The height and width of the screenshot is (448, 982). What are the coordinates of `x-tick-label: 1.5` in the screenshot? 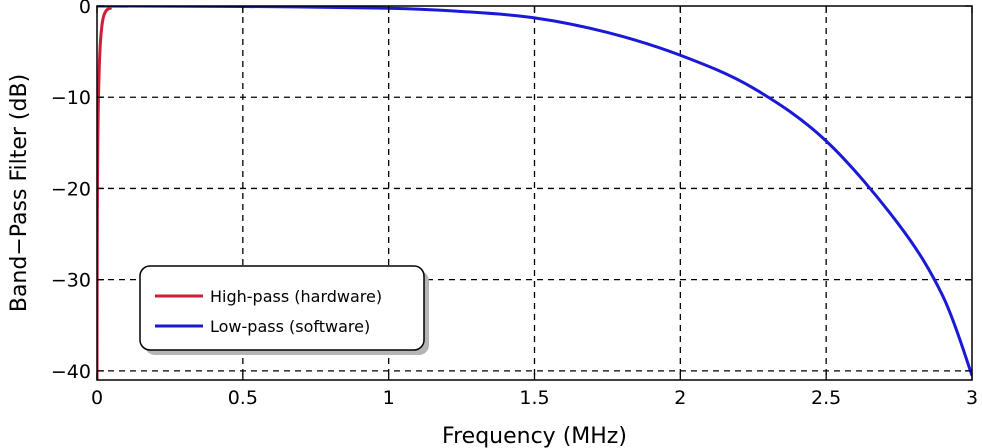 It's located at (534, 398).